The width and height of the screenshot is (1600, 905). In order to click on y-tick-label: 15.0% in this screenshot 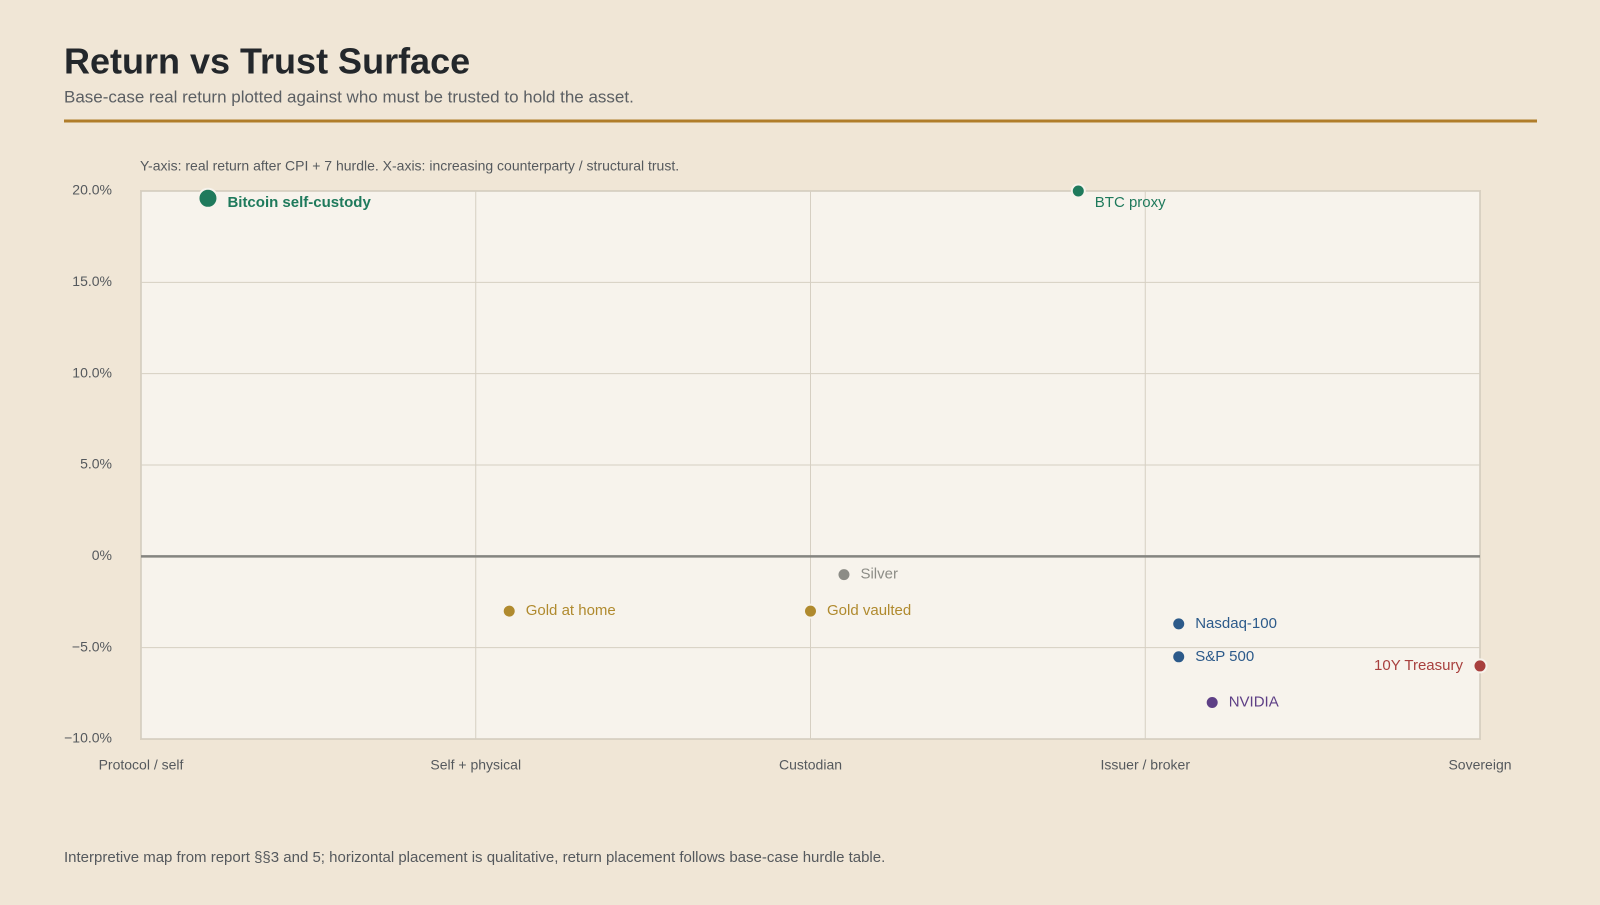, I will do `click(92, 281)`.